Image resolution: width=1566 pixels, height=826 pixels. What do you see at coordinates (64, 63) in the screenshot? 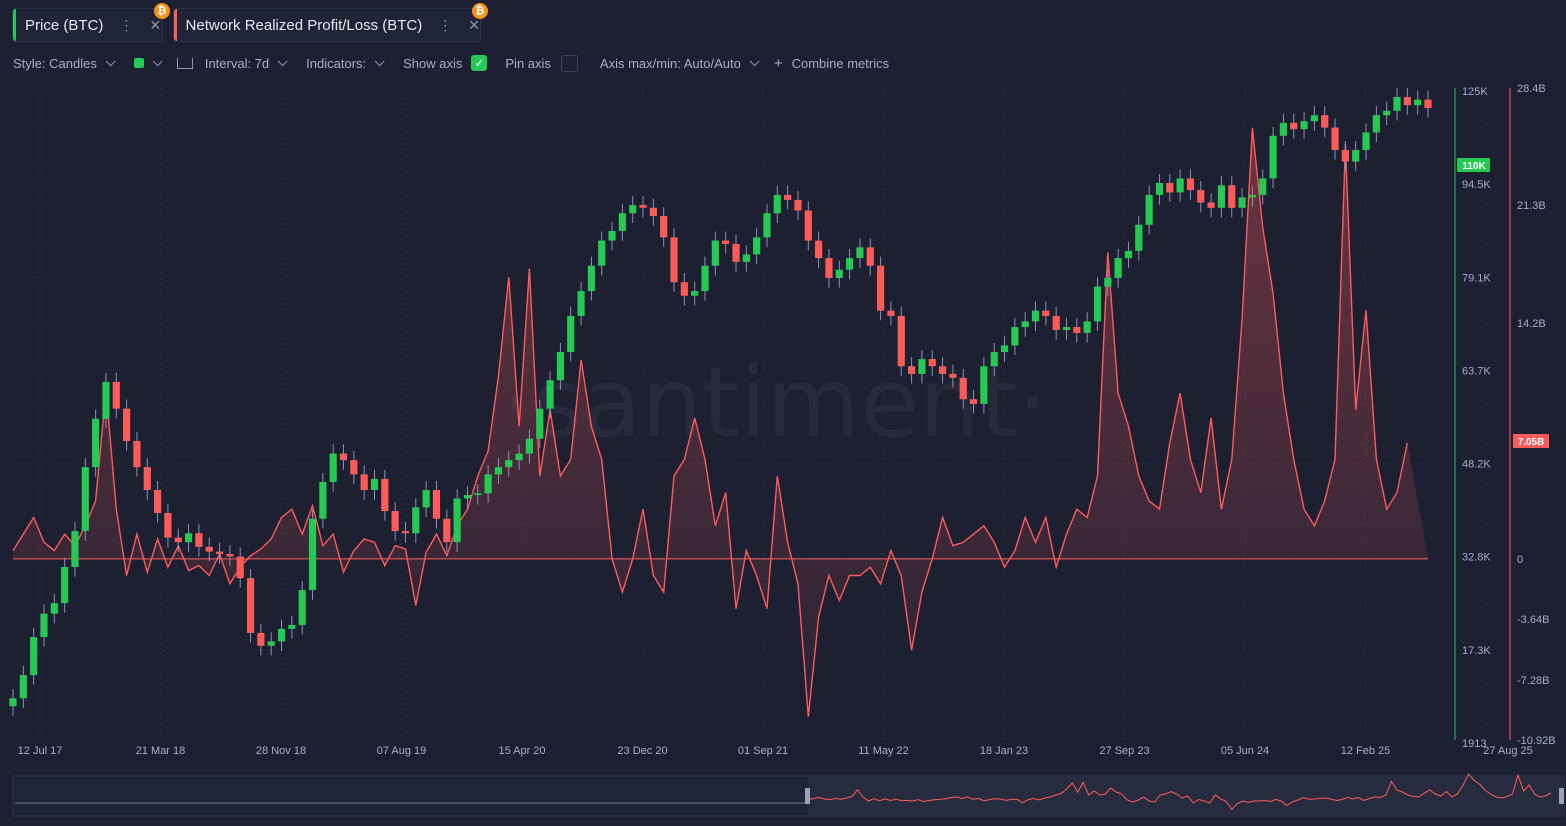
I see `style-dropdown: Style: Candles` at bounding box center [64, 63].